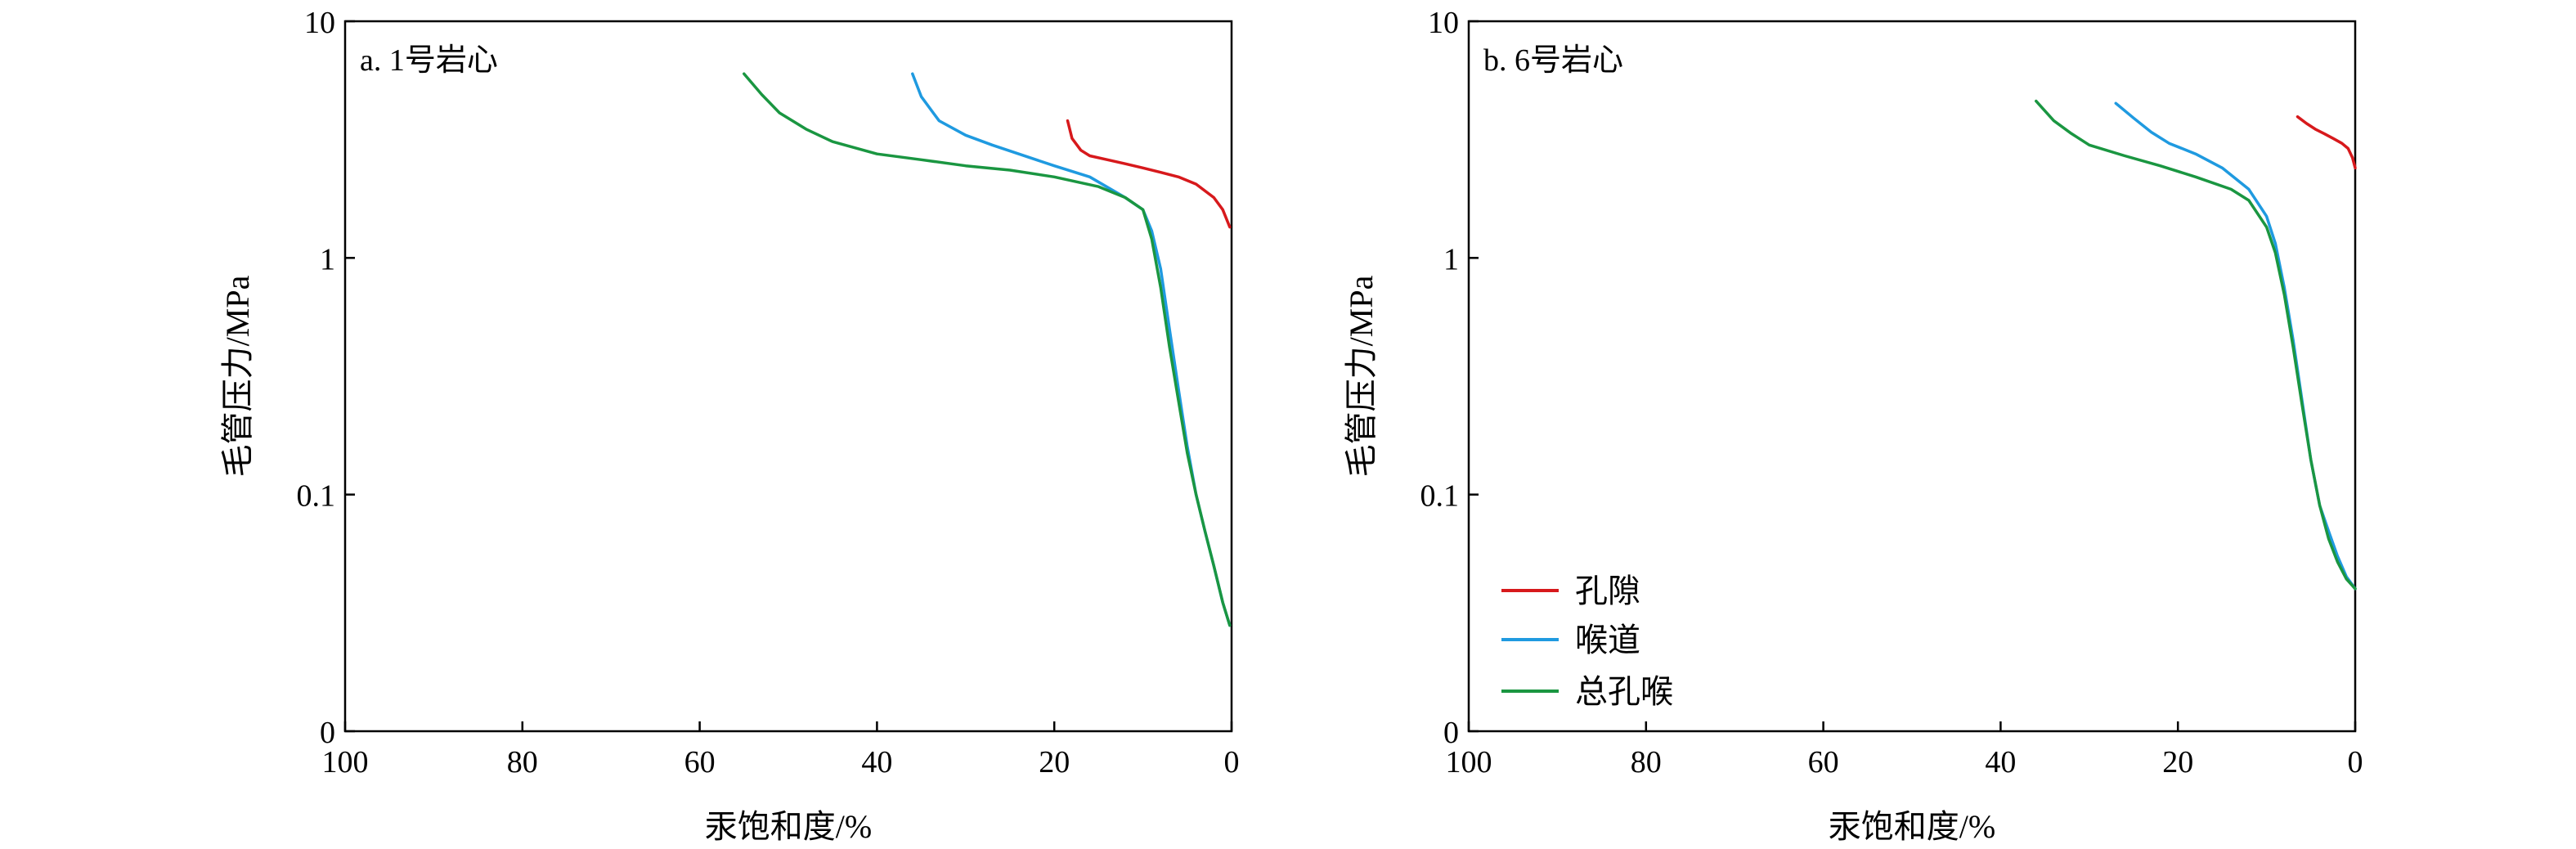  What do you see at coordinates (1553, 61) in the screenshot?
I see `panel-label-b: b. 6号岩心` at bounding box center [1553, 61].